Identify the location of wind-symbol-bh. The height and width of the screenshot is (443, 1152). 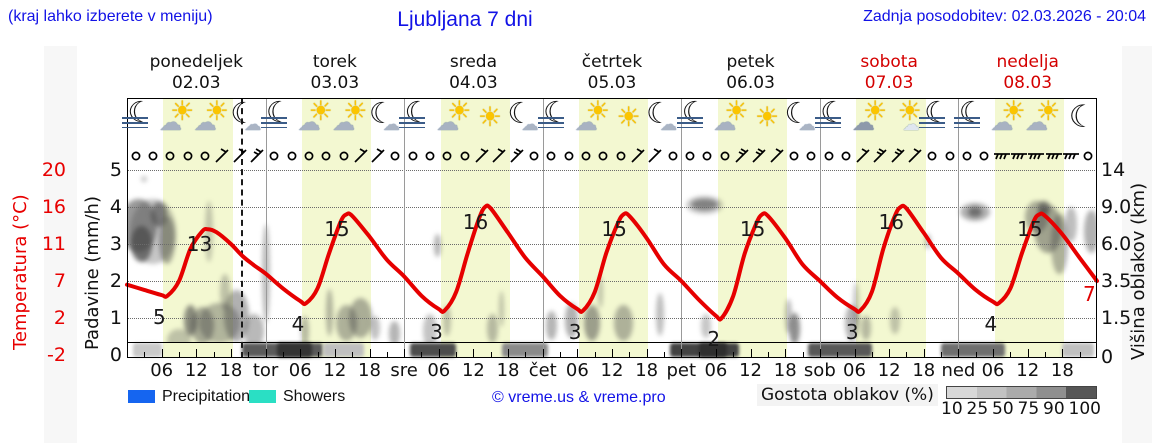
(1036, 155).